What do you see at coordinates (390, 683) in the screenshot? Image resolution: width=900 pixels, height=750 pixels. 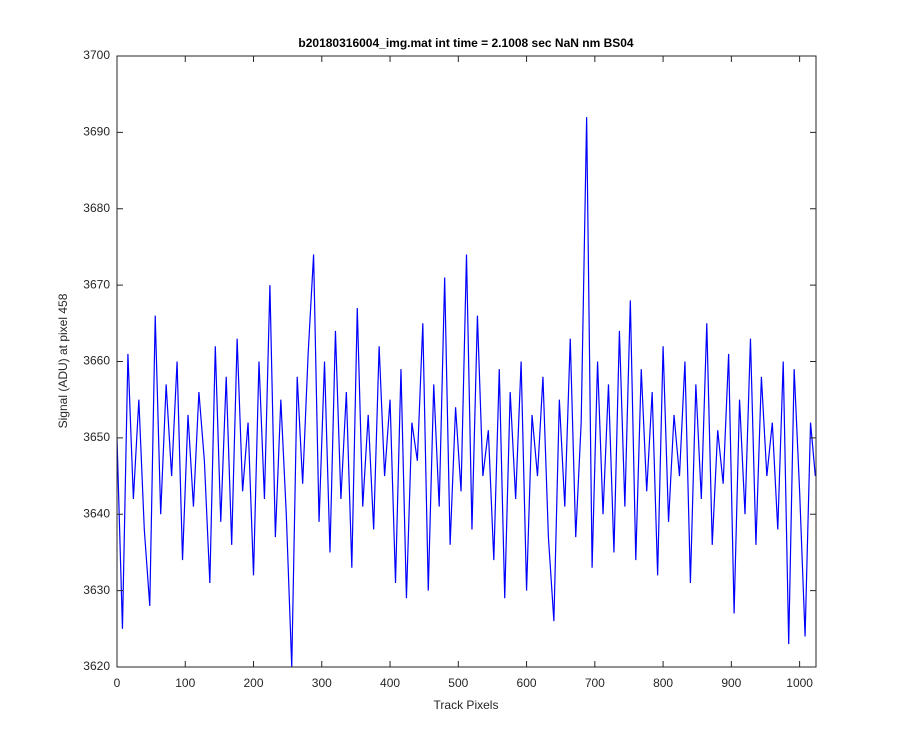 I see `x-tick-label: 400` at bounding box center [390, 683].